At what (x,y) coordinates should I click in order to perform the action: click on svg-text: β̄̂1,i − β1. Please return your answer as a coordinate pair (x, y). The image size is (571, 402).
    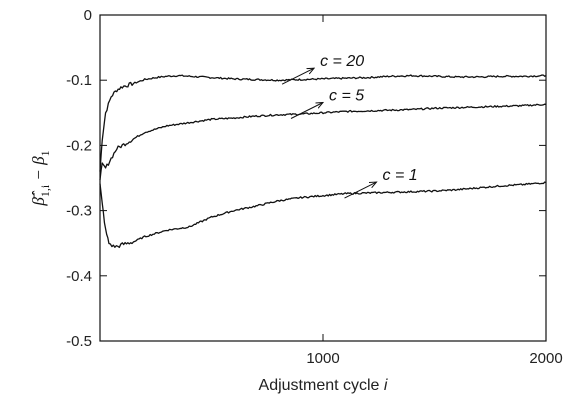
    Looking at the image, I should click on (40, 178).